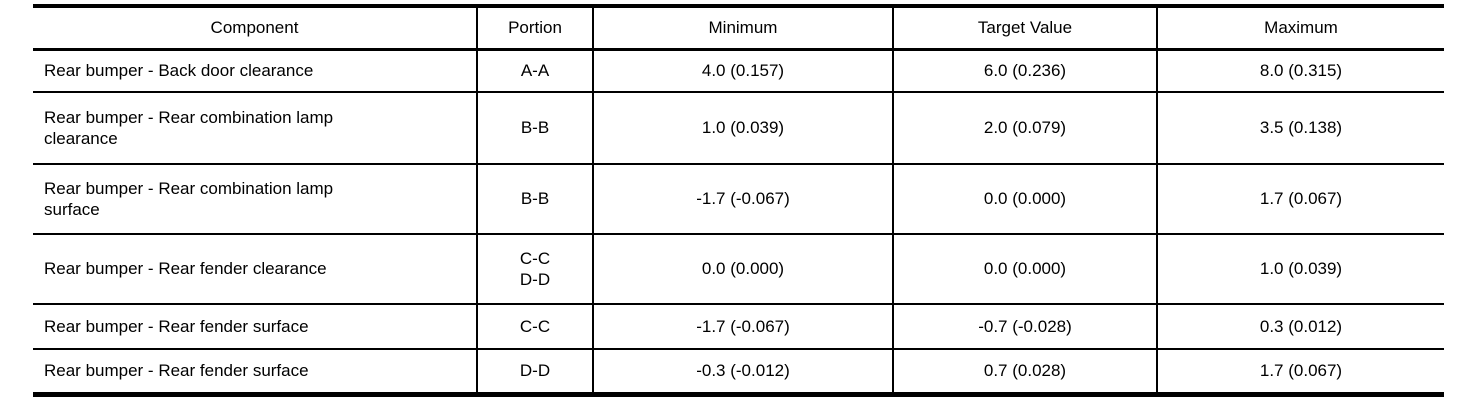 Image resolution: width=1472 pixels, height=410 pixels. What do you see at coordinates (1300, 128) in the screenshot?
I see `maximum-cell: 3.5 (0.138)` at bounding box center [1300, 128].